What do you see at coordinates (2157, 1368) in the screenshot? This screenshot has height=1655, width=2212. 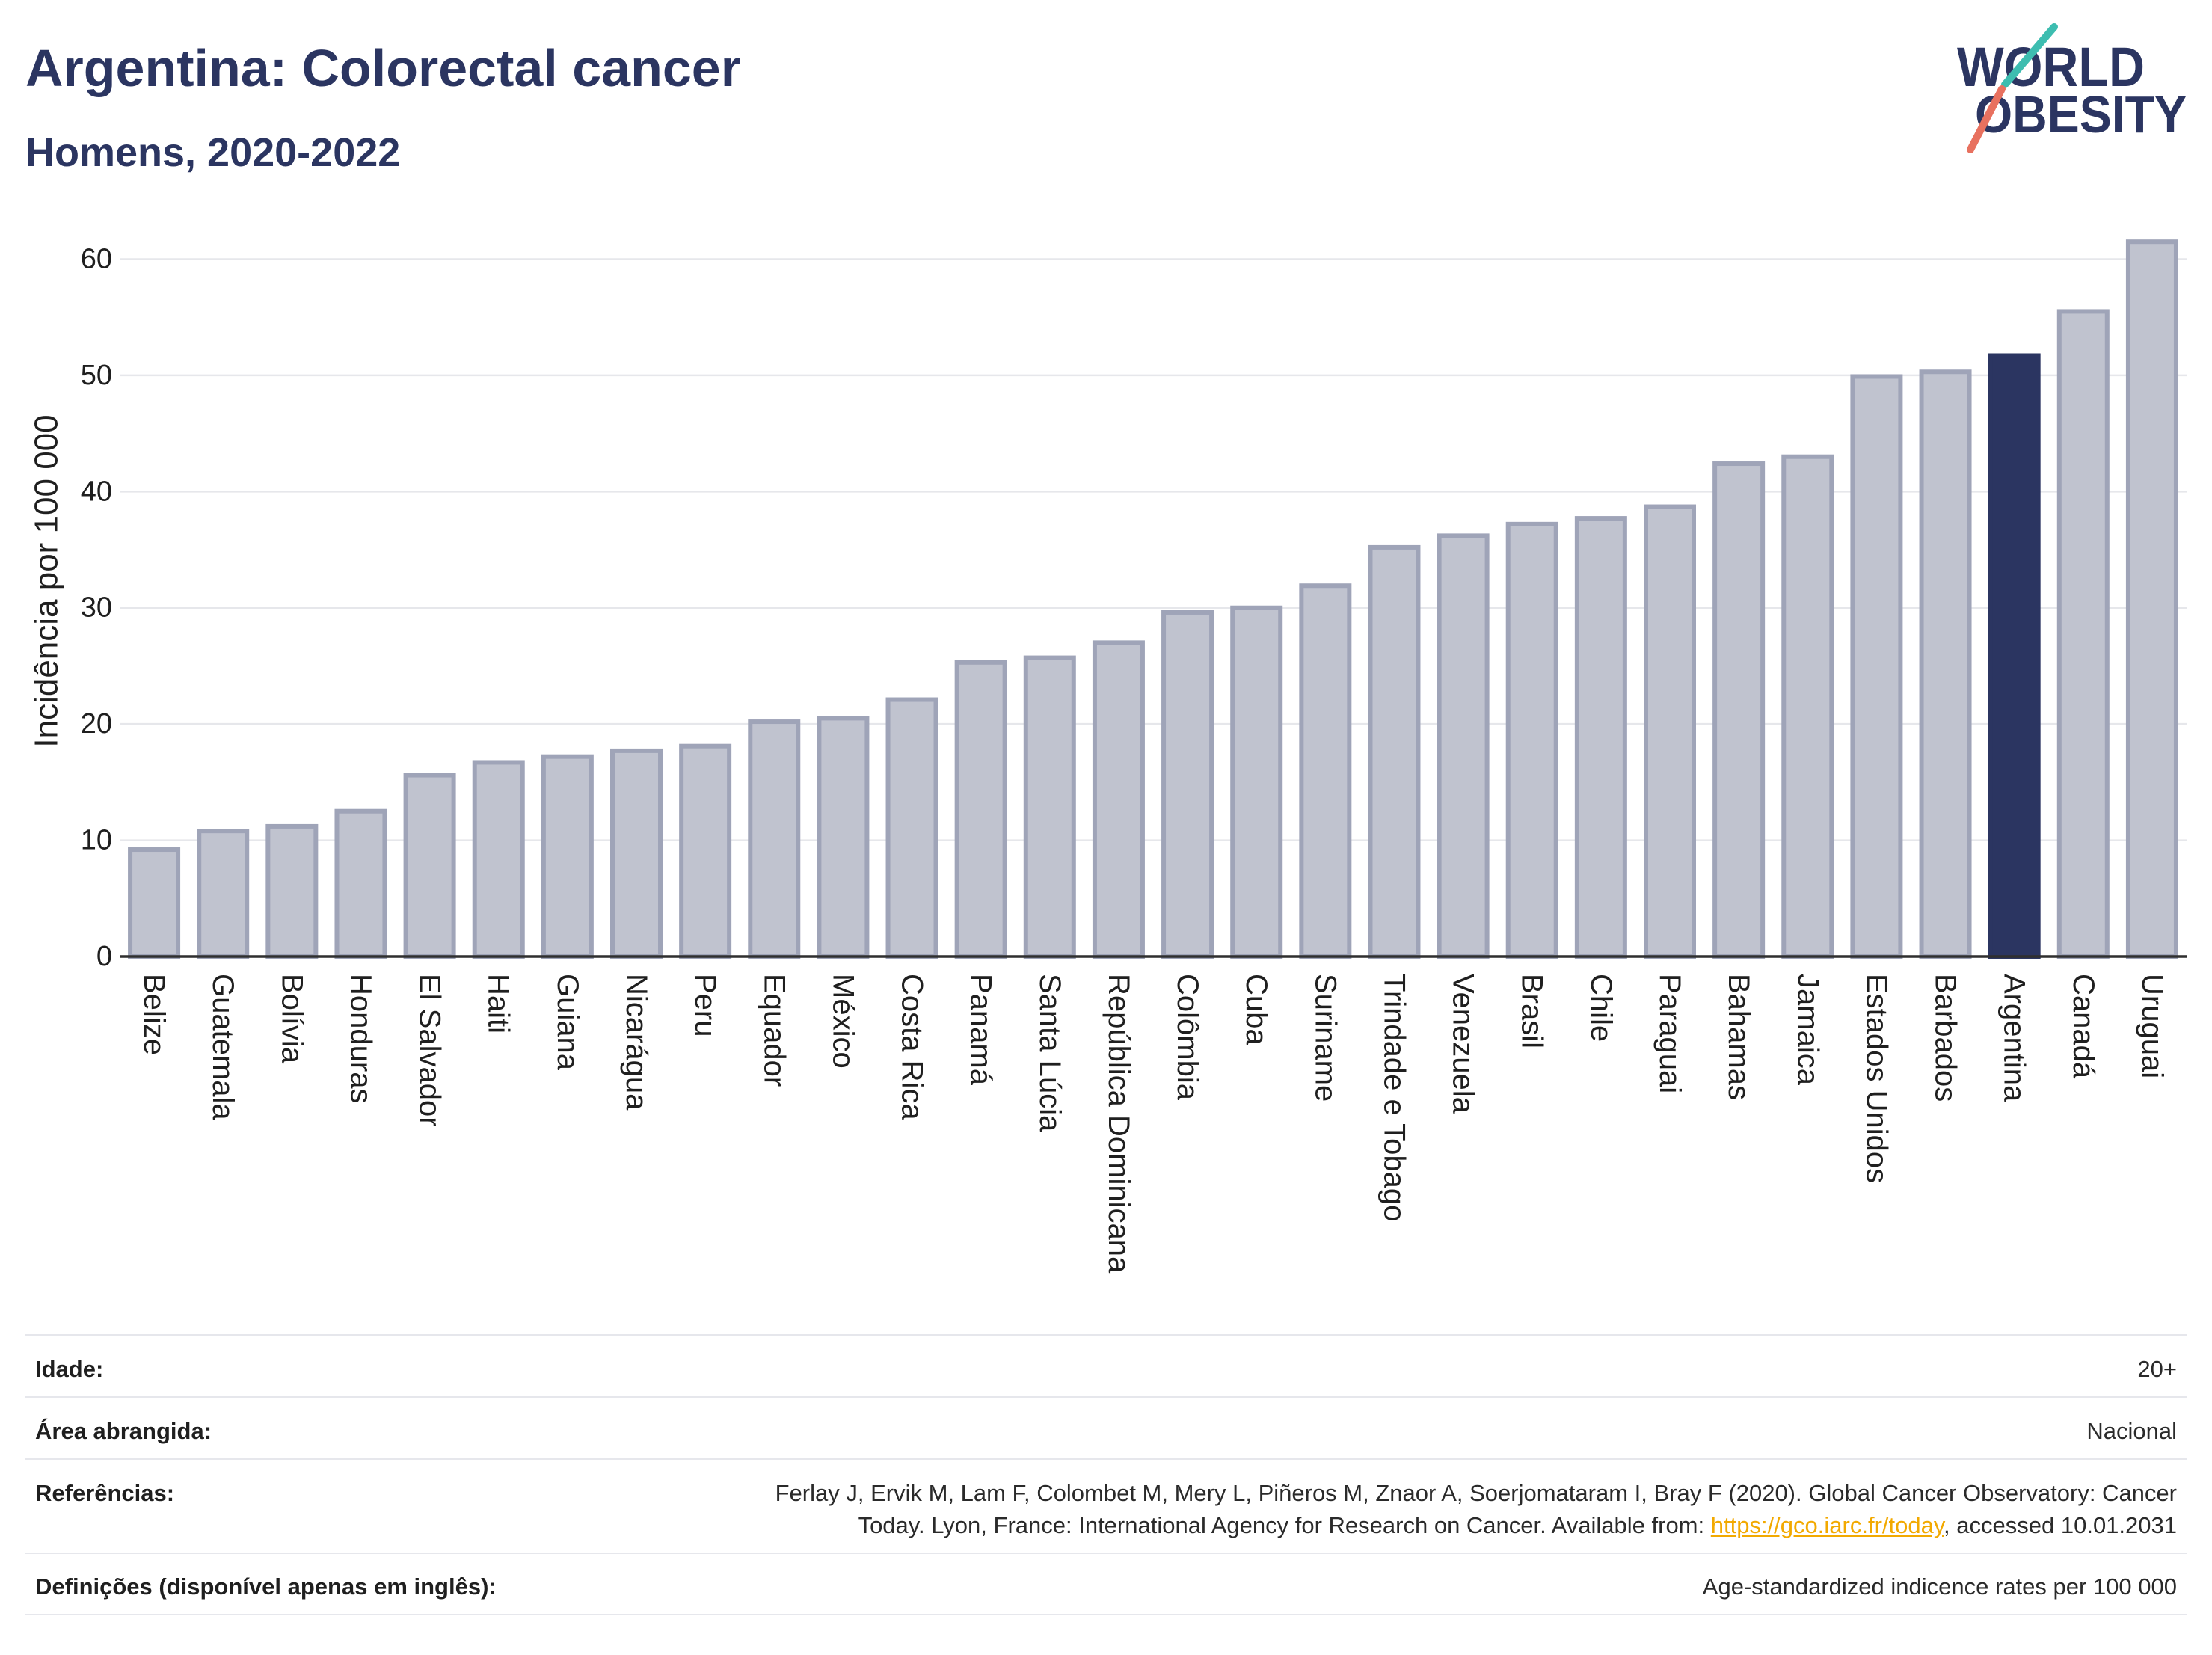 I see `age-value: 20+` at bounding box center [2157, 1368].